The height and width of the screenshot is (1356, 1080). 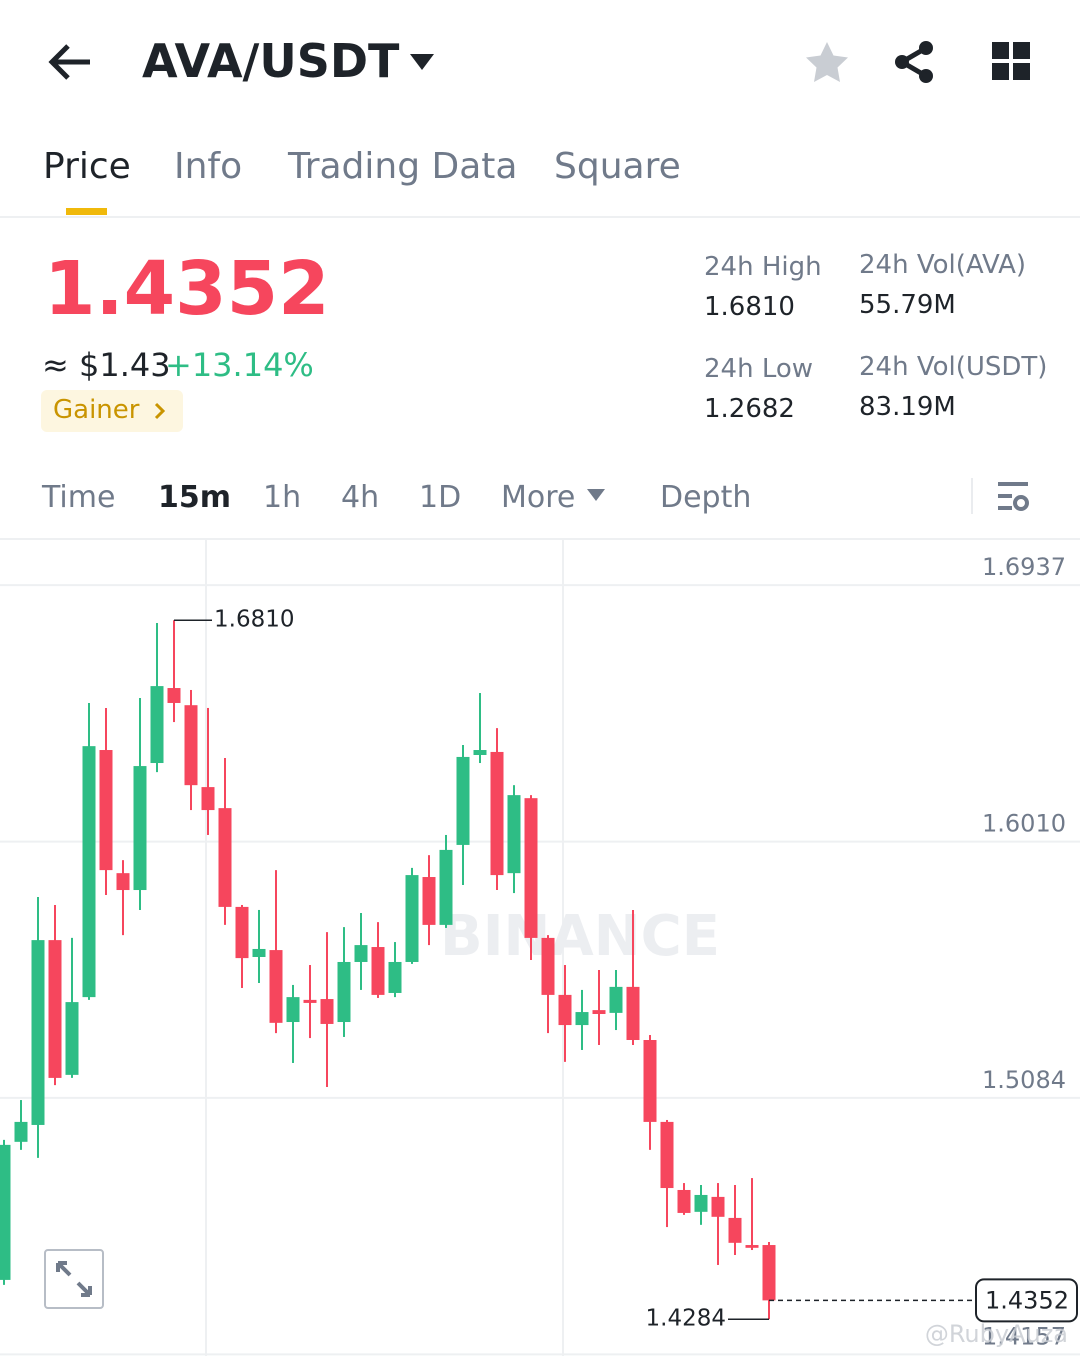 What do you see at coordinates (943, 265) in the screenshot?
I see `stat-label: 24h Vol(AVA)` at bounding box center [943, 265].